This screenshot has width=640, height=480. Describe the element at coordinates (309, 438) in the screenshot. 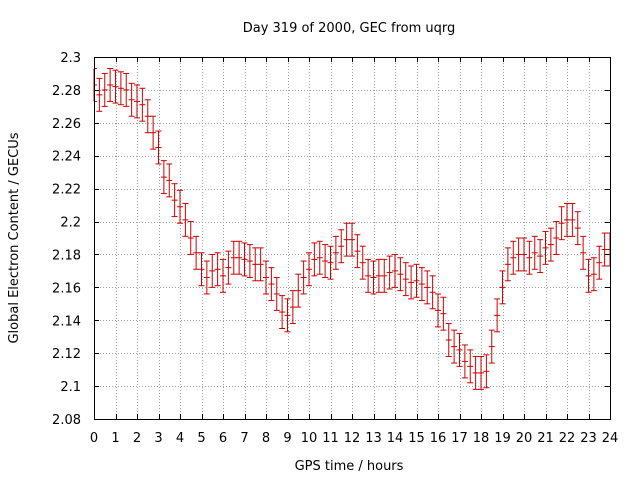

I see `x-tick-label: 10` at that location.